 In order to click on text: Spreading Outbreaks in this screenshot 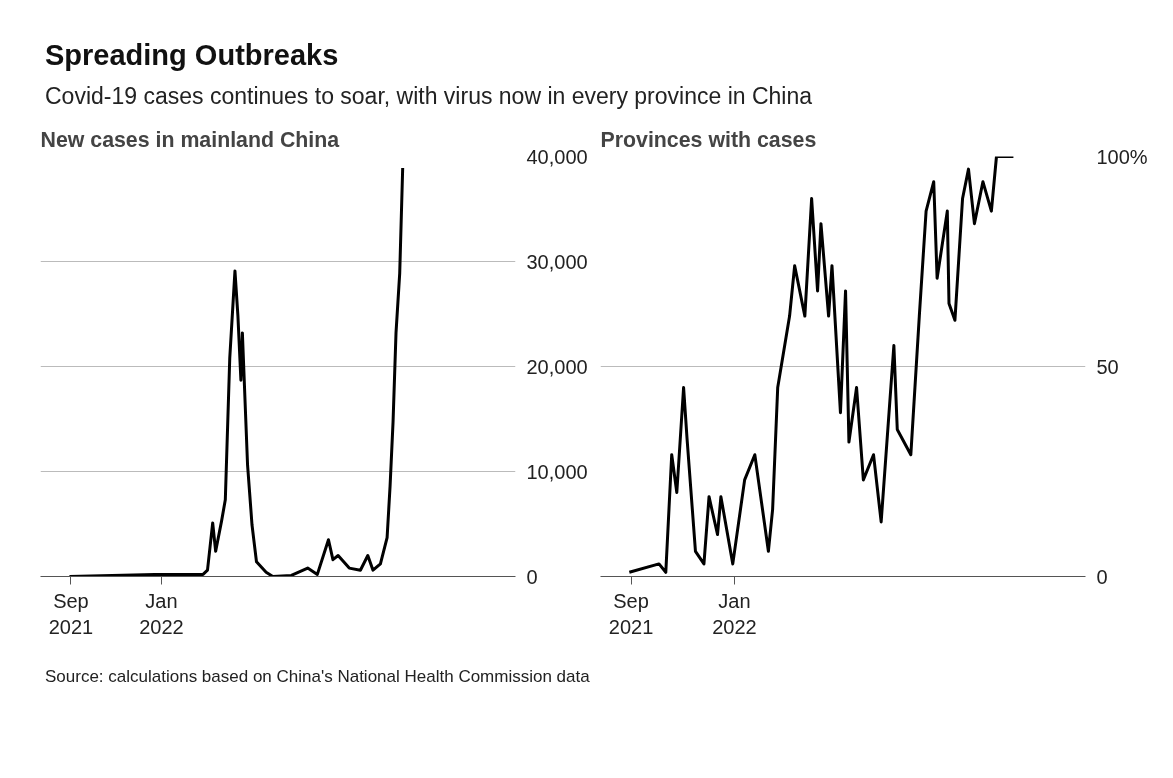, I will do `click(192, 55)`.